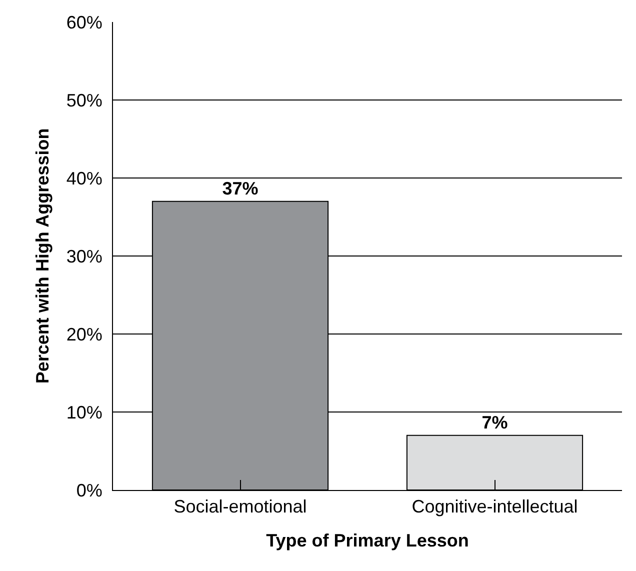 The width and height of the screenshot is (636, 571). Describe the element at coordinates (89, 490) in the screenshot. I see `y-tick-label: 0%` at that location.